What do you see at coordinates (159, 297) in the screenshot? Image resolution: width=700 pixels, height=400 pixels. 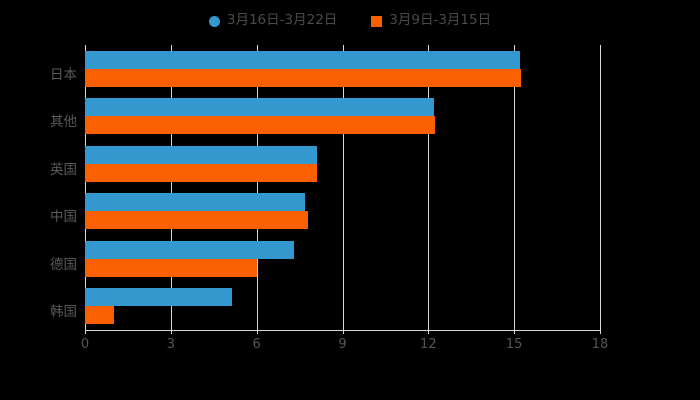 I see `bar-韩国-series-1` at bounding box center [159, 297].